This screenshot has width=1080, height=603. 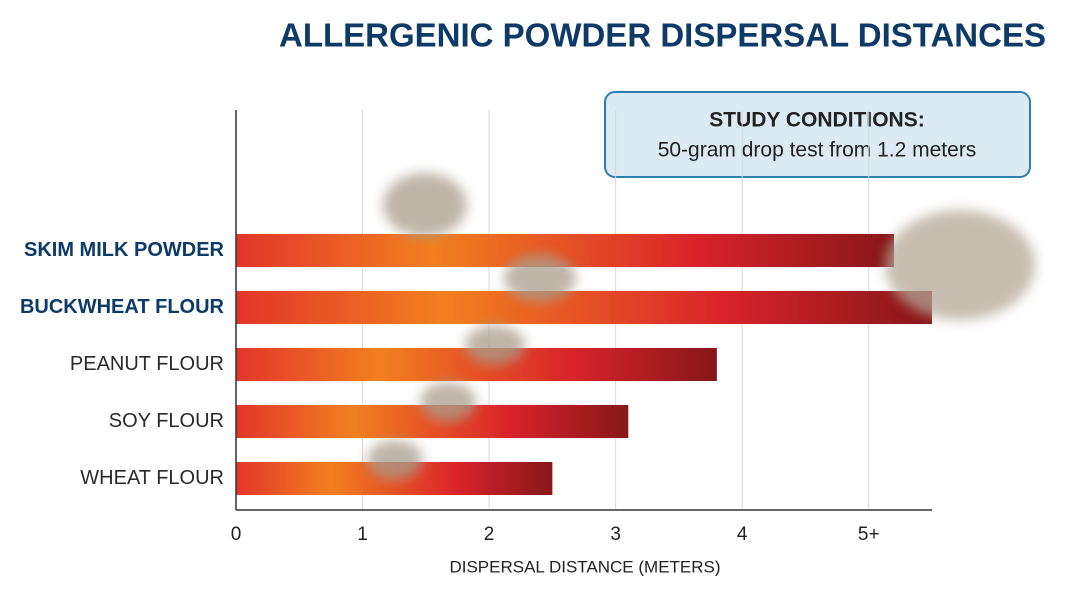 What do you see at coordinates (152, 478) in the screenshot?
I see `y-tick-label: WHEAT FLOUR` at bounding box center [152, 478].